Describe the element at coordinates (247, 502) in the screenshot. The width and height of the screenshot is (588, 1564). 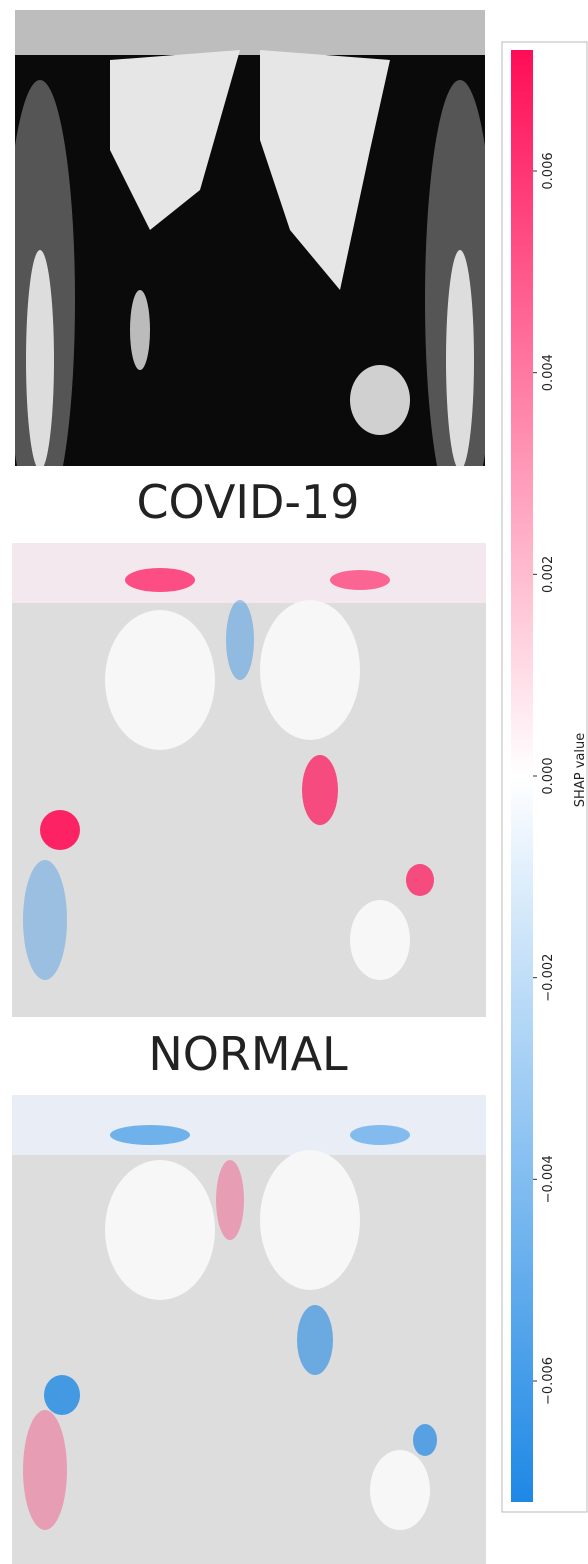
I see `panel-title: COVID-19` at that location.